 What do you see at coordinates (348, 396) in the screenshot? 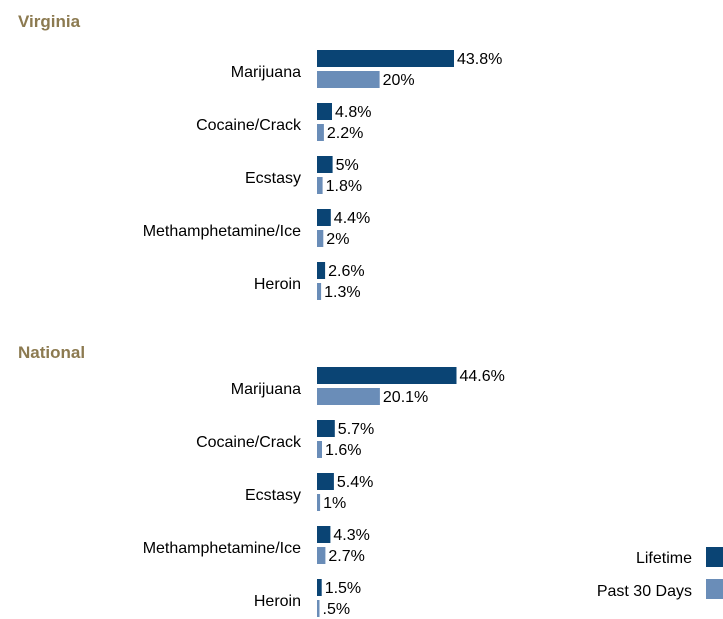
I see `bar-national-marijuana-past30` at bounding box center [348, 396].